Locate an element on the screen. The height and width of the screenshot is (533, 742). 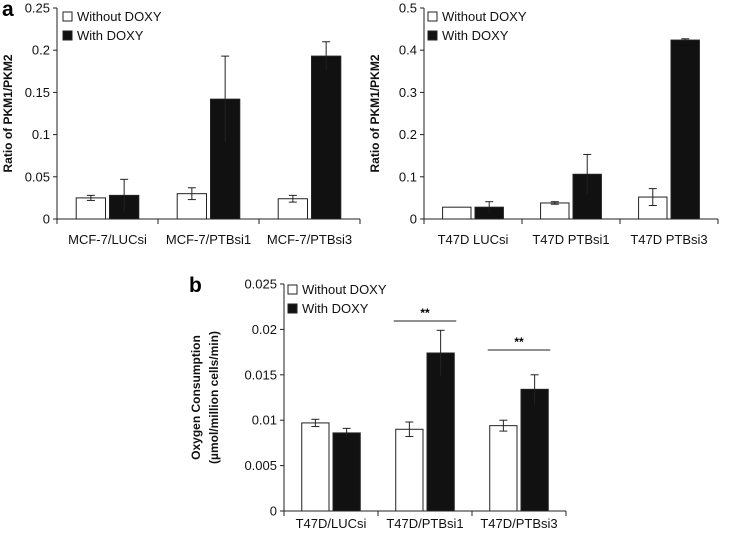
y-axis-title: Oxygen Consumption is located at coordinates (196, 397).